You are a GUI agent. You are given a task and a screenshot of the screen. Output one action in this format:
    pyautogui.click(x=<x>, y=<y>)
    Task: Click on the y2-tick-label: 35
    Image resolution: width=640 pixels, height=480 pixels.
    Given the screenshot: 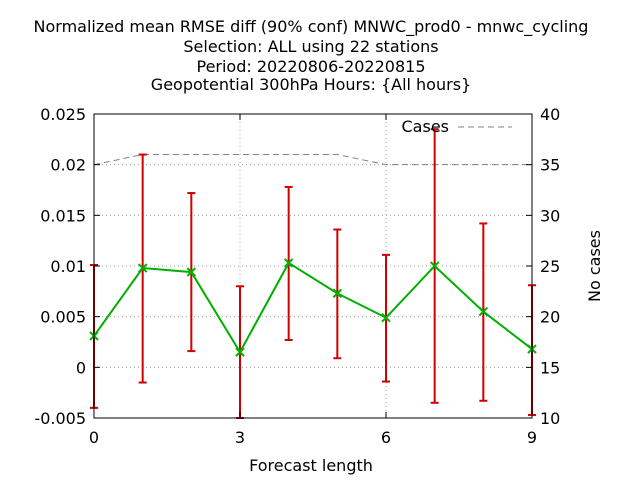 What is the action you would take?
    pyautogui.click(x=550, y=165)
    